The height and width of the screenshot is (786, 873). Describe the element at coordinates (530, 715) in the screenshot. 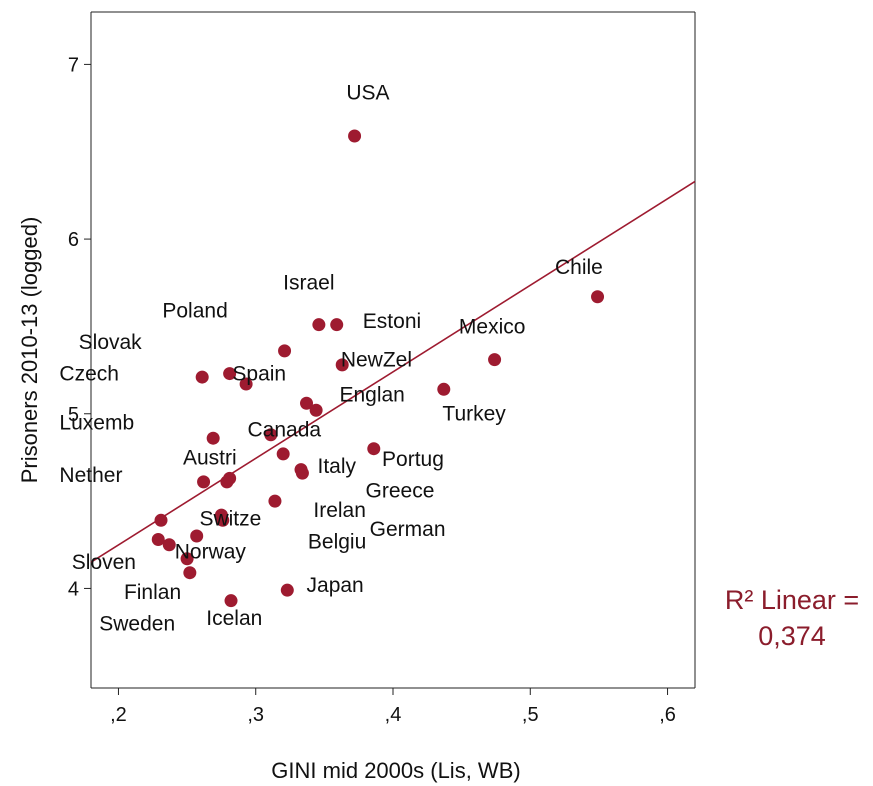

I see `x-tick-label: ,5` at that location.